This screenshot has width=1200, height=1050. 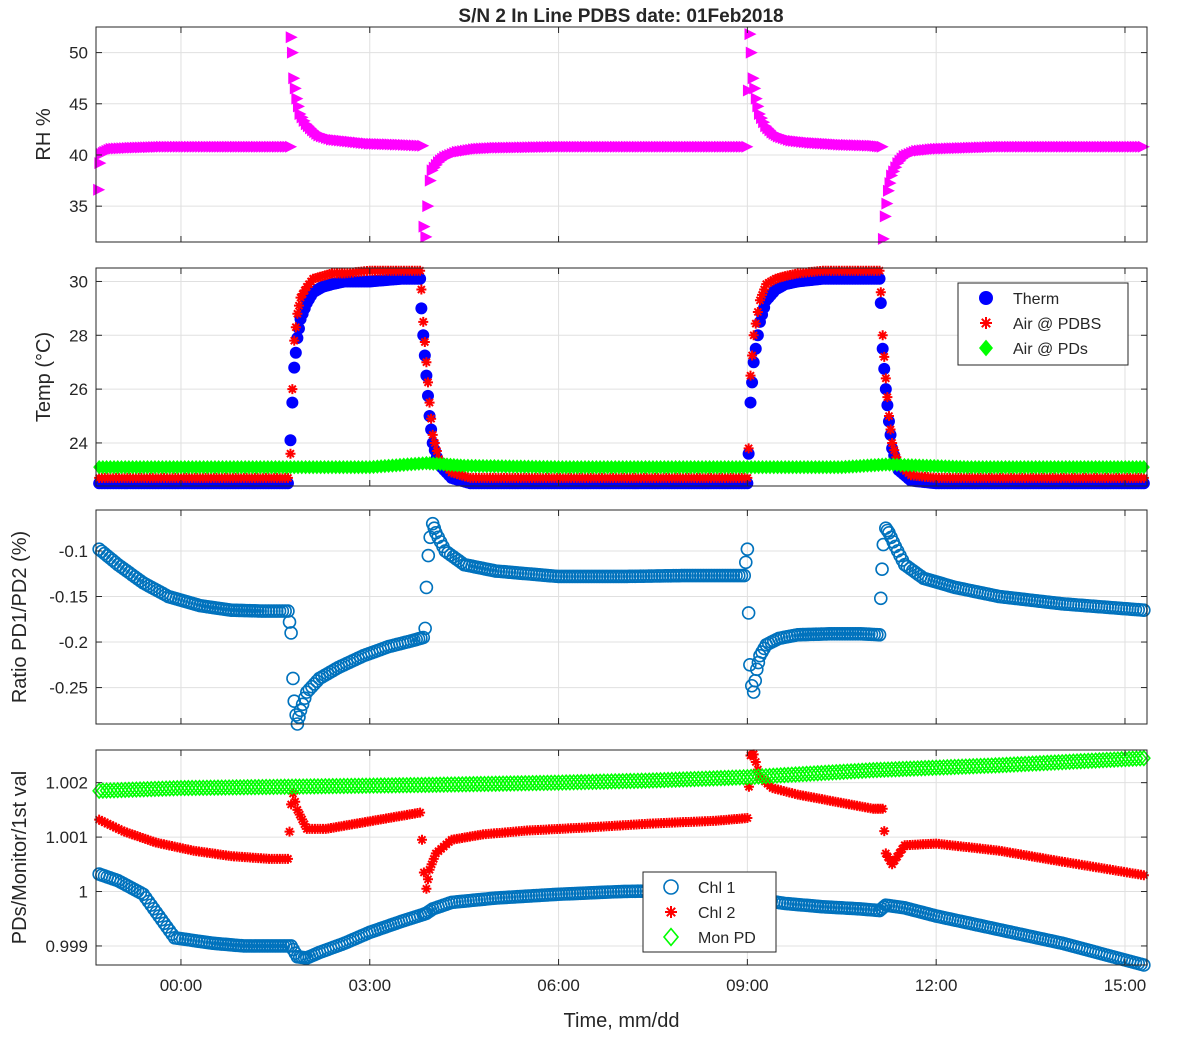 What do you see at coordinates (716, 913) in the screenshot?
I see `legend-label: Chl 2` at bounding box center [716, 913].